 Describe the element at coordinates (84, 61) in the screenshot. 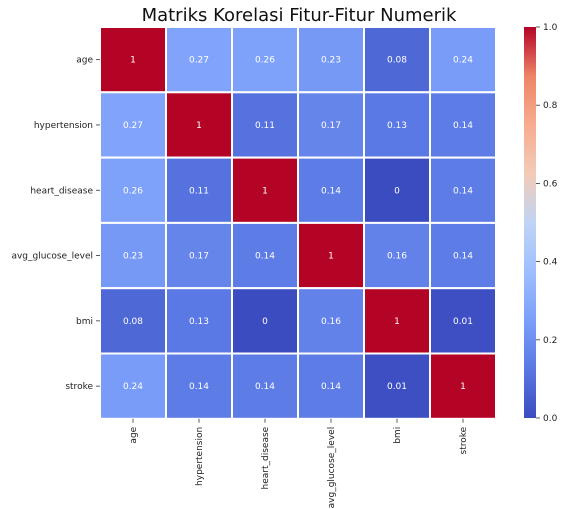

I see `y-tick-label-age: age` at that location.